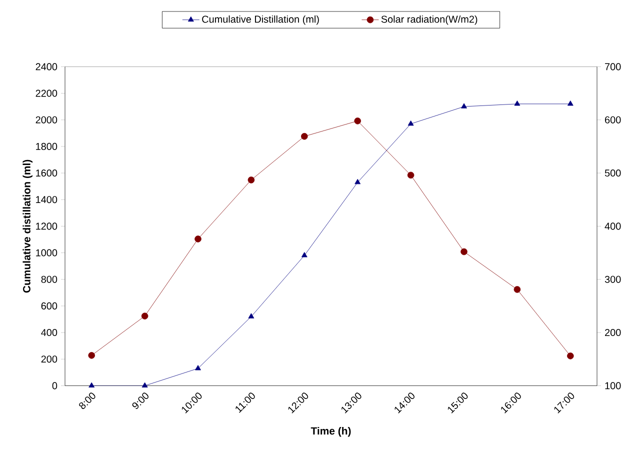  I want to click on y2-tick-label: 600, so click(613, 120).